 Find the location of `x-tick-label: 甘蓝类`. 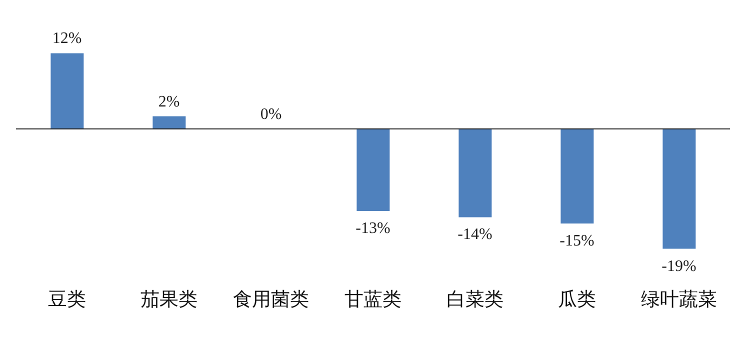

x-tick-label: 甘蓝类 is located at coordinates (373, 299).